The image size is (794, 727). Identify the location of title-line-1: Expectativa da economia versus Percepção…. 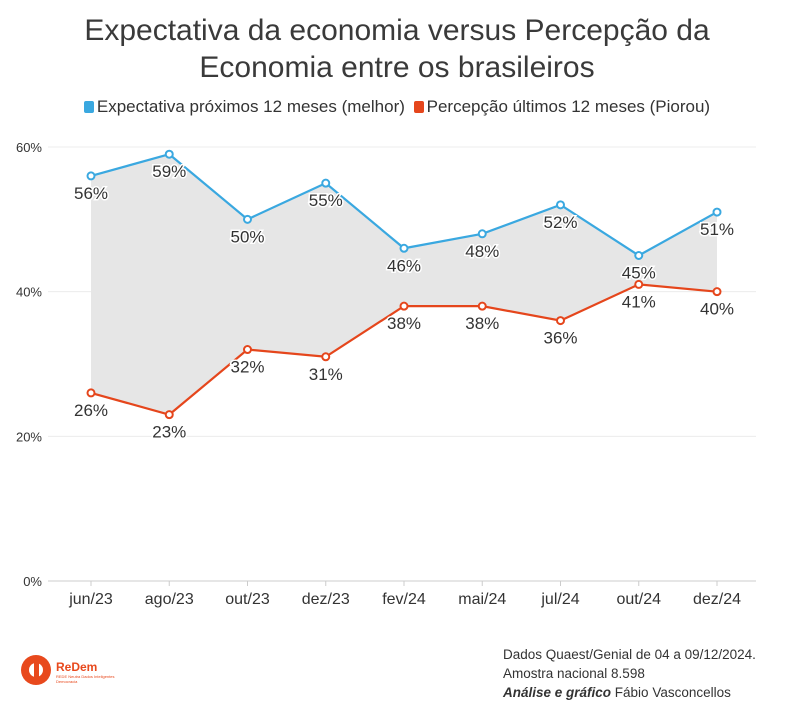
(397, 30).